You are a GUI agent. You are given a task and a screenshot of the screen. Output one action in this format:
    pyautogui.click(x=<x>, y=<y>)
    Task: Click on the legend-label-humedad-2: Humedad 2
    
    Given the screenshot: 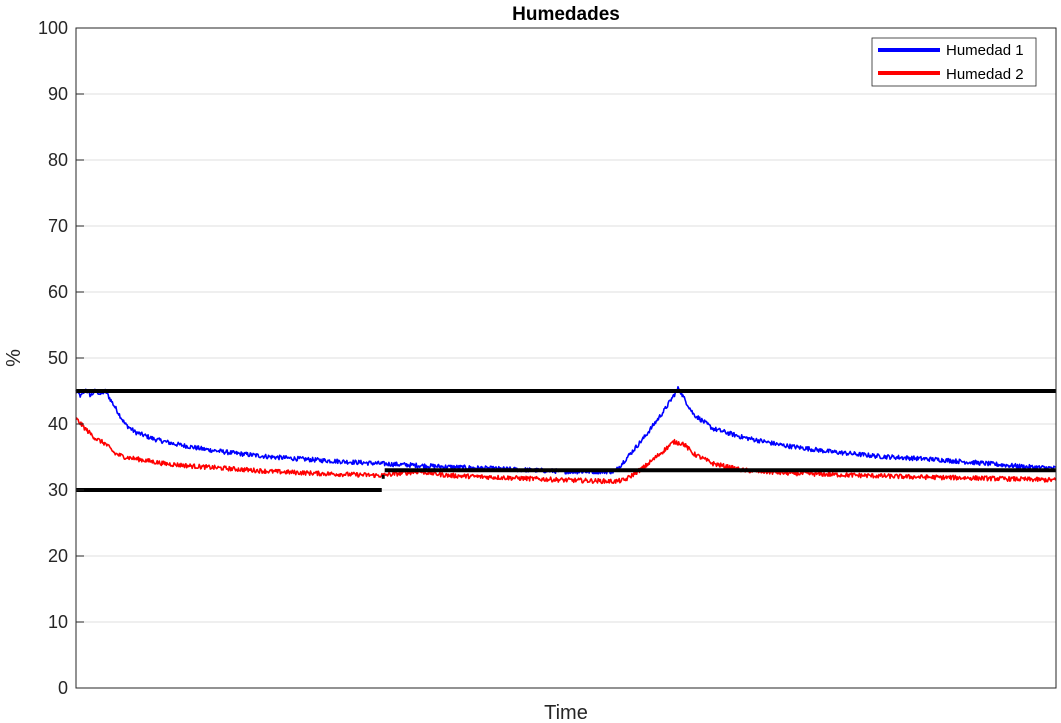 What is the action you would take?
    pyautogui.click(x=985, y=74)
    